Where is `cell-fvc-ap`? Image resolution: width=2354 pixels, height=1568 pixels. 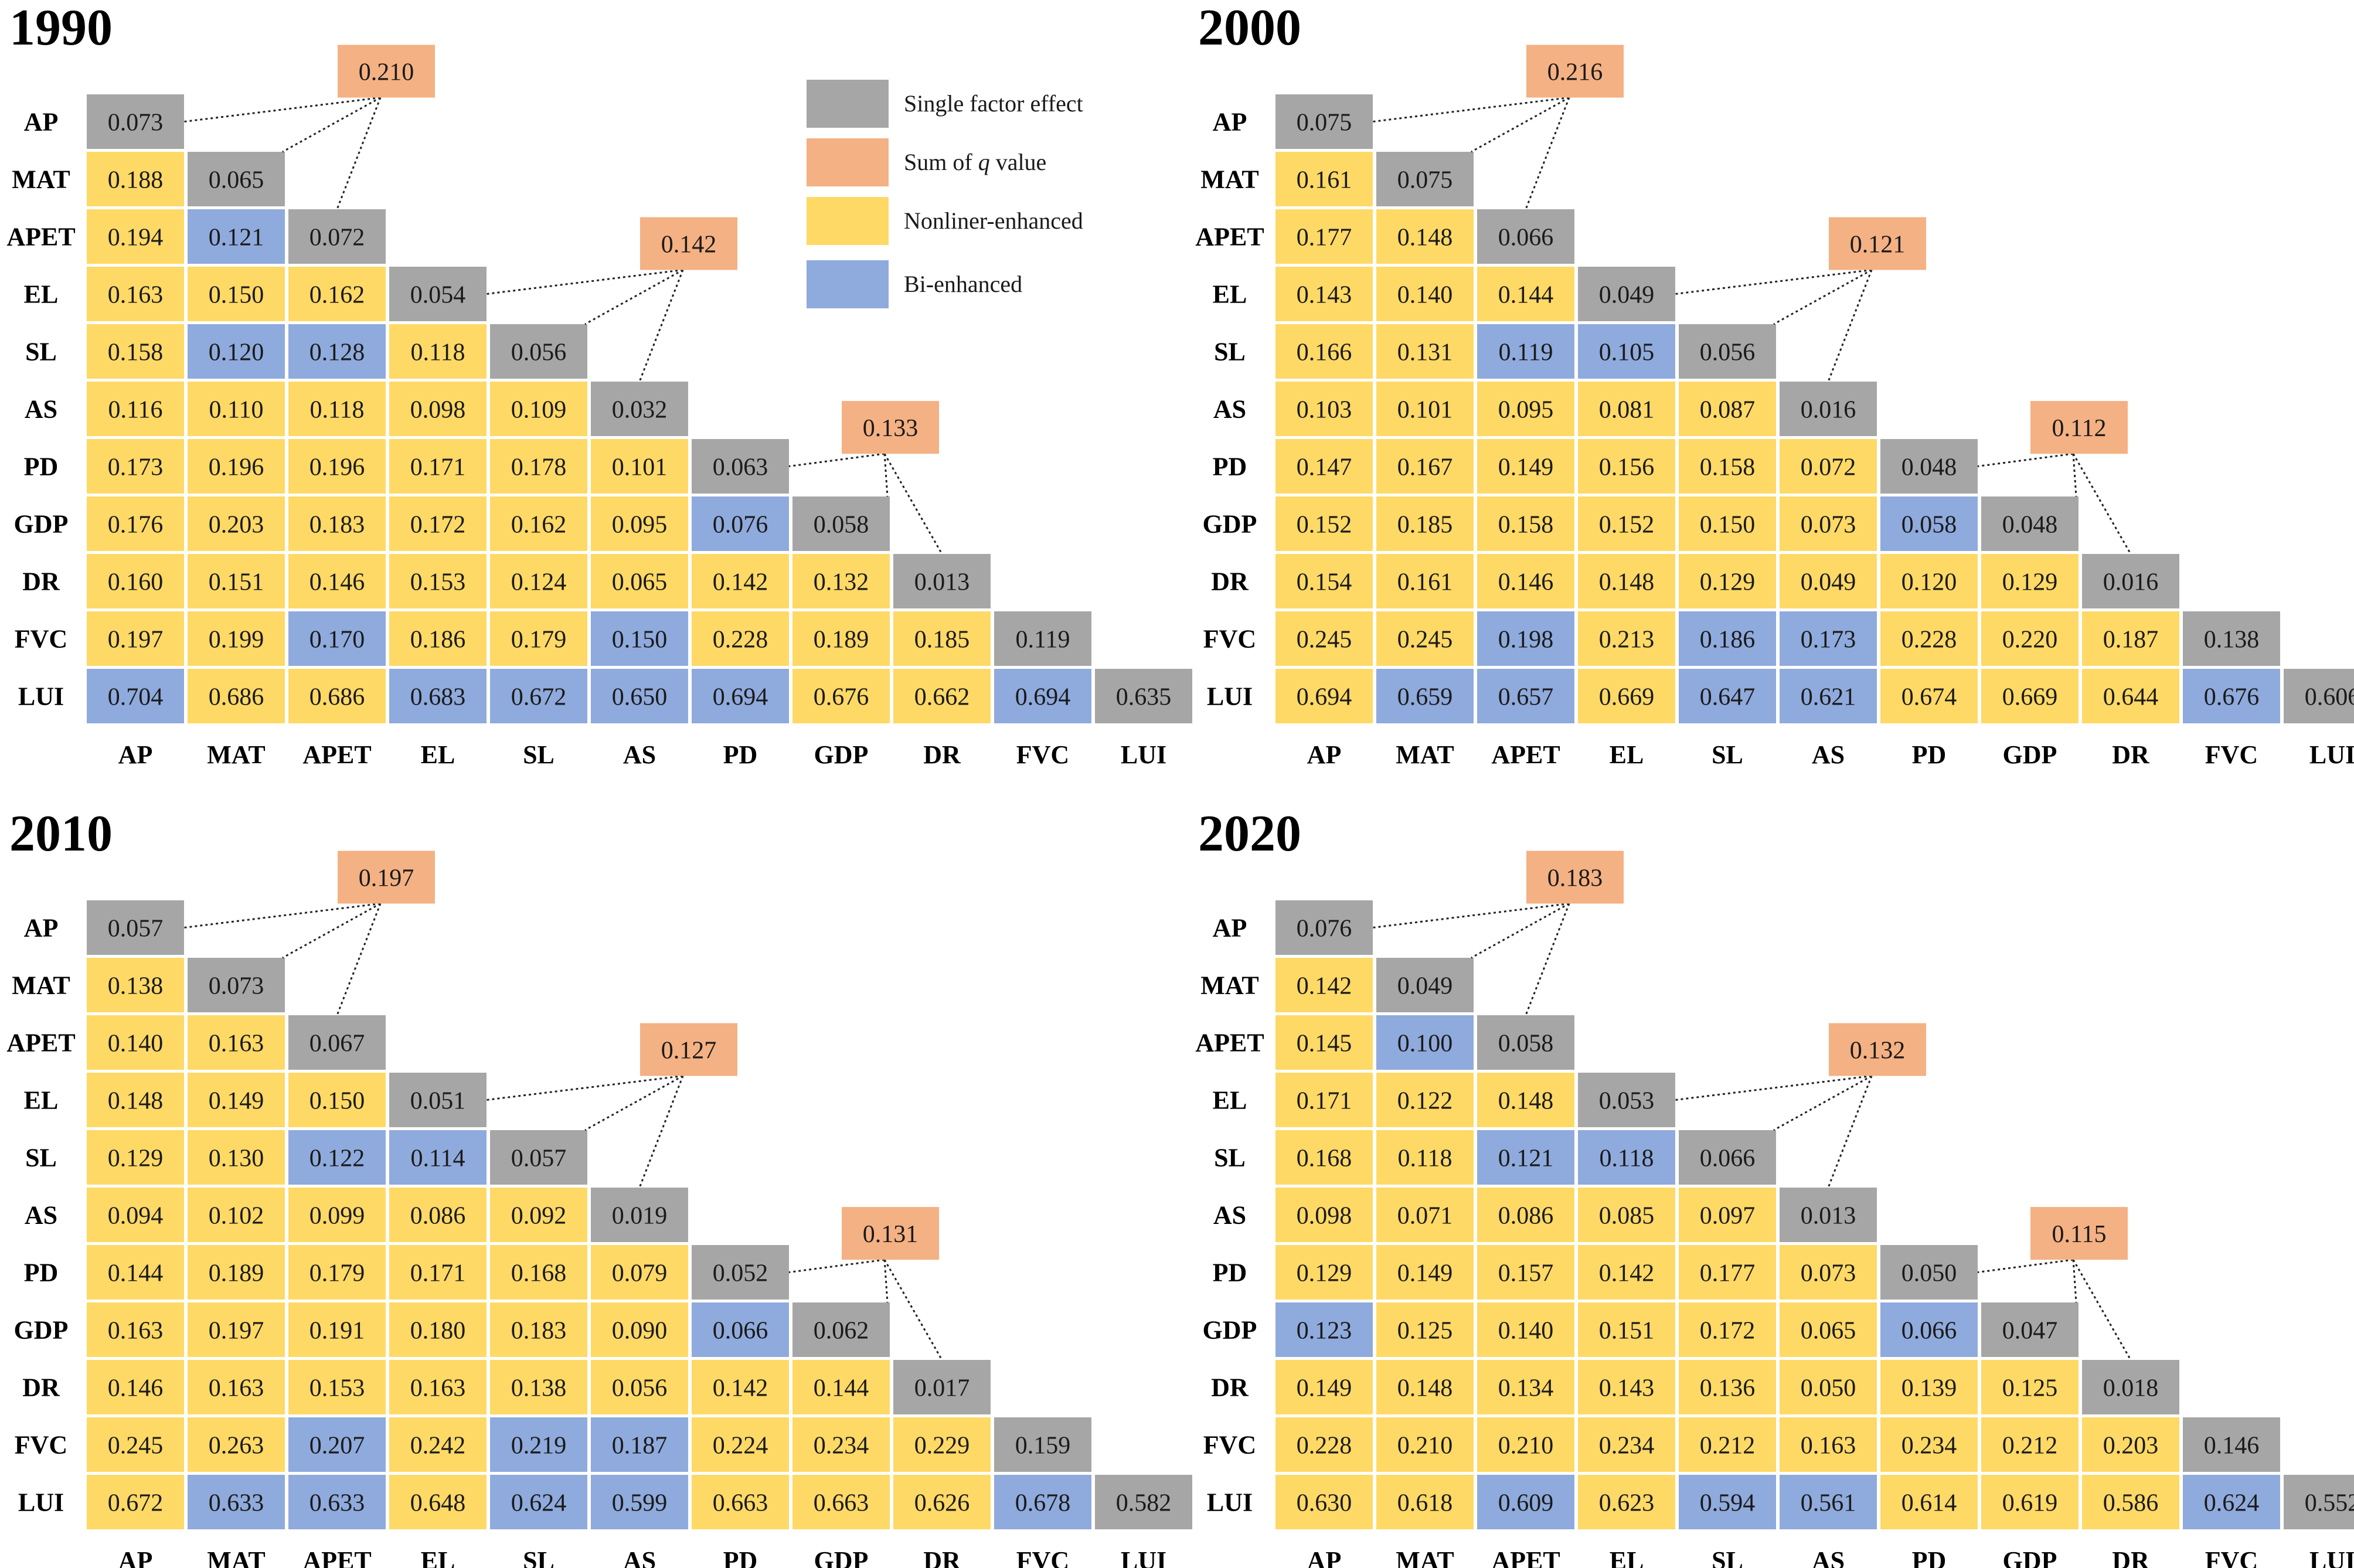
cell-fvc-ap is located at coordinates (1324, 638).